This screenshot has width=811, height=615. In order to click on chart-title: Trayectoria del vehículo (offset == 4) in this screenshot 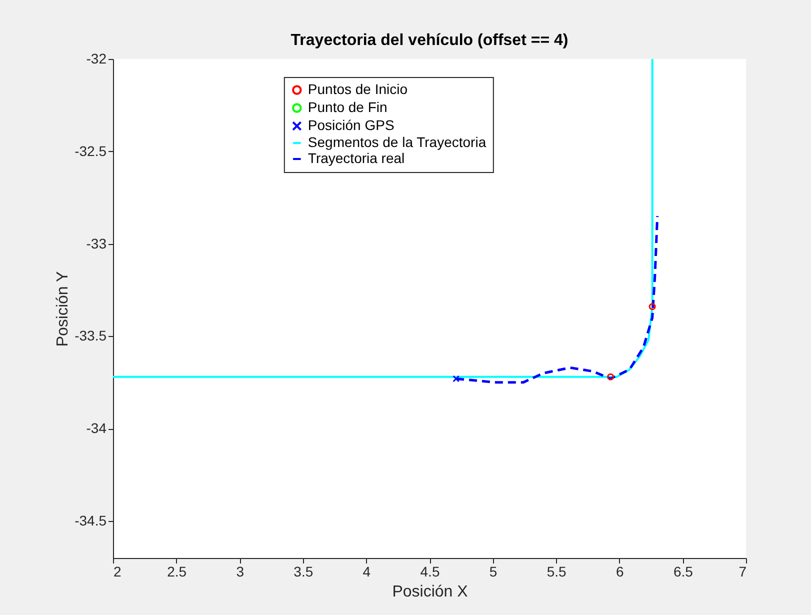, I will do `click(429, 40)`.